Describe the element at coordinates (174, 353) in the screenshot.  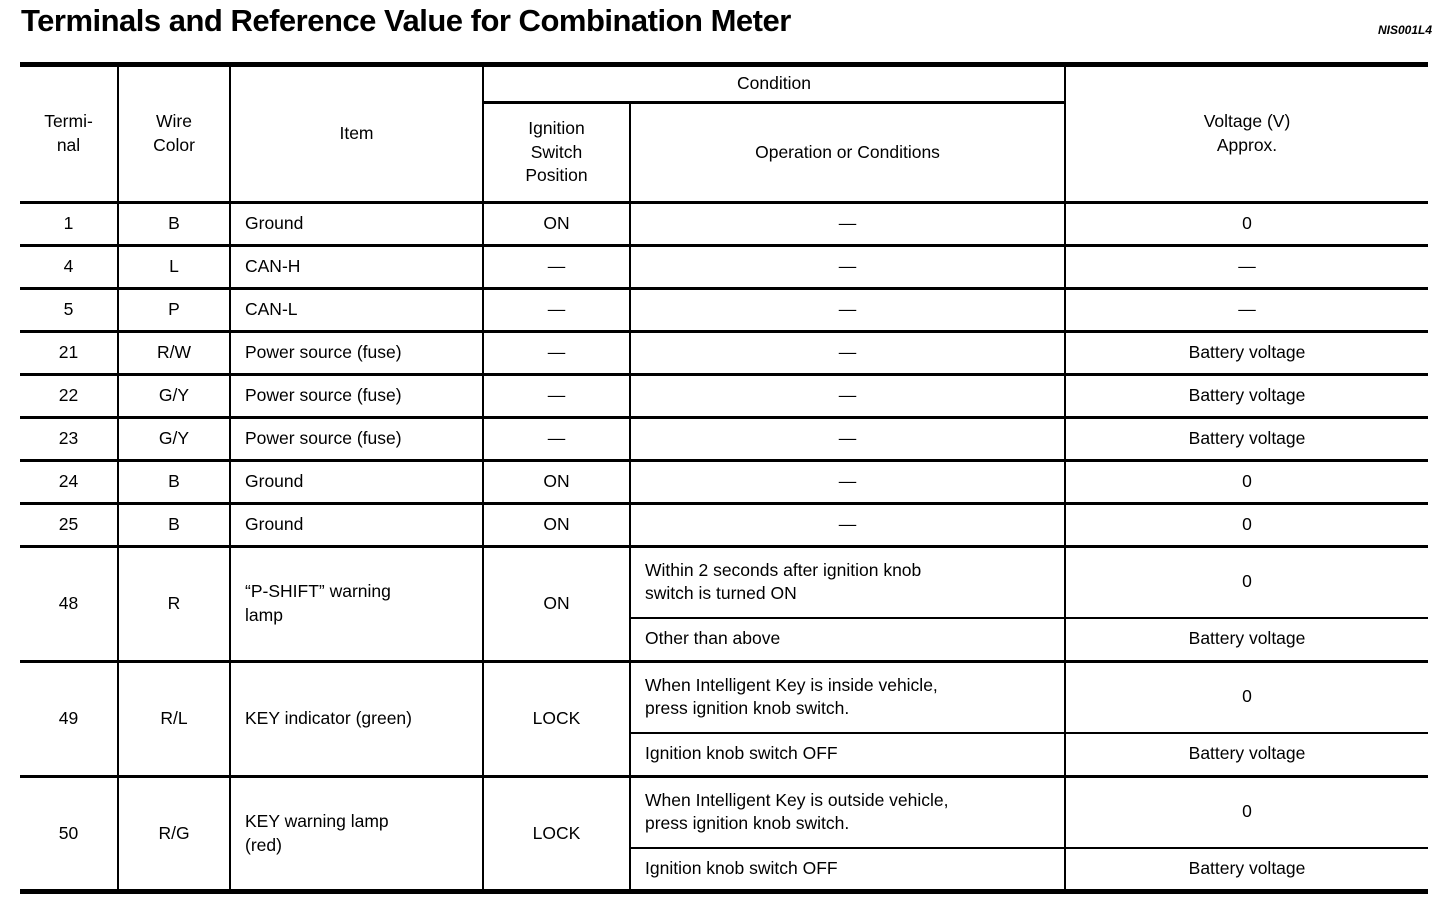
I see `wire-color-cell: R/W` at that location.